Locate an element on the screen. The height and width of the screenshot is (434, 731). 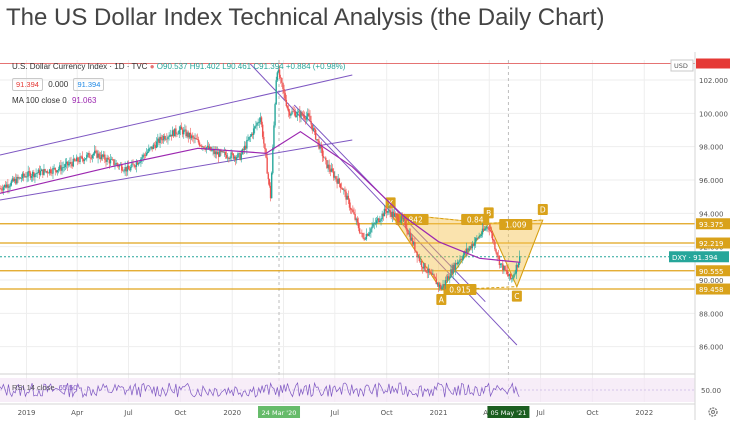
gear-icon-inner is located at coordinates (713, 412).